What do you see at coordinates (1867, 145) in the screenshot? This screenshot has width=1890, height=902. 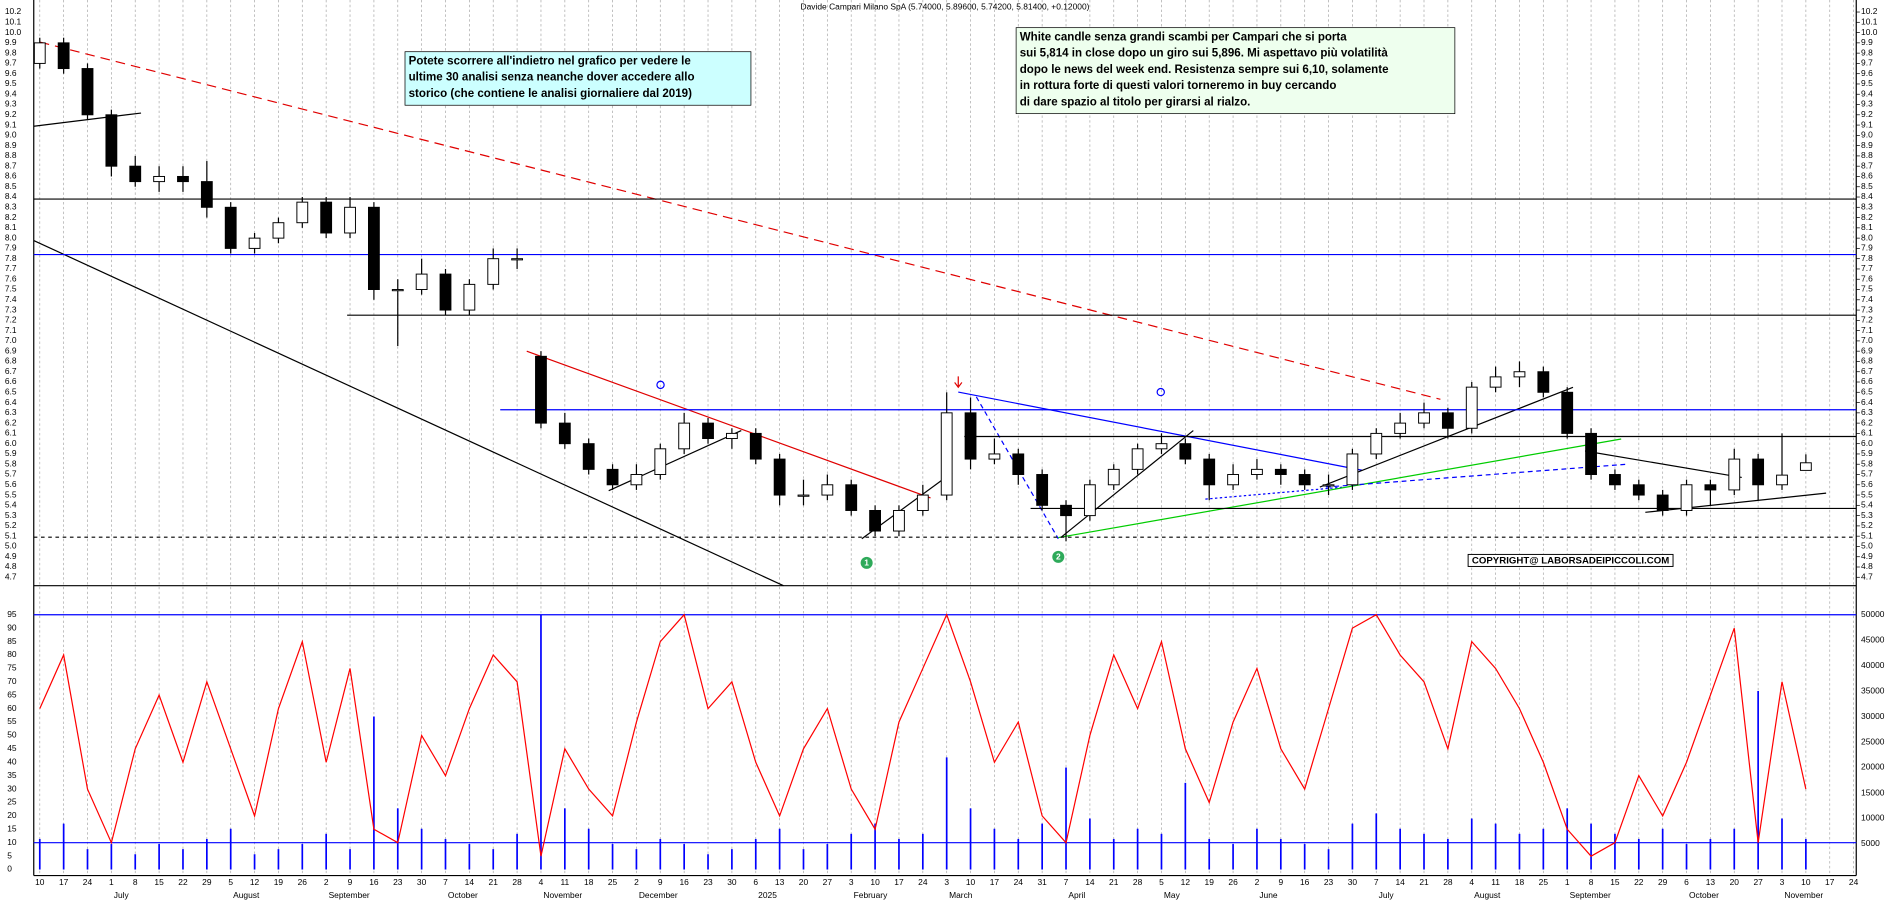 I see `y-tick-label: 8.9` at bounding box center [1867, 145].